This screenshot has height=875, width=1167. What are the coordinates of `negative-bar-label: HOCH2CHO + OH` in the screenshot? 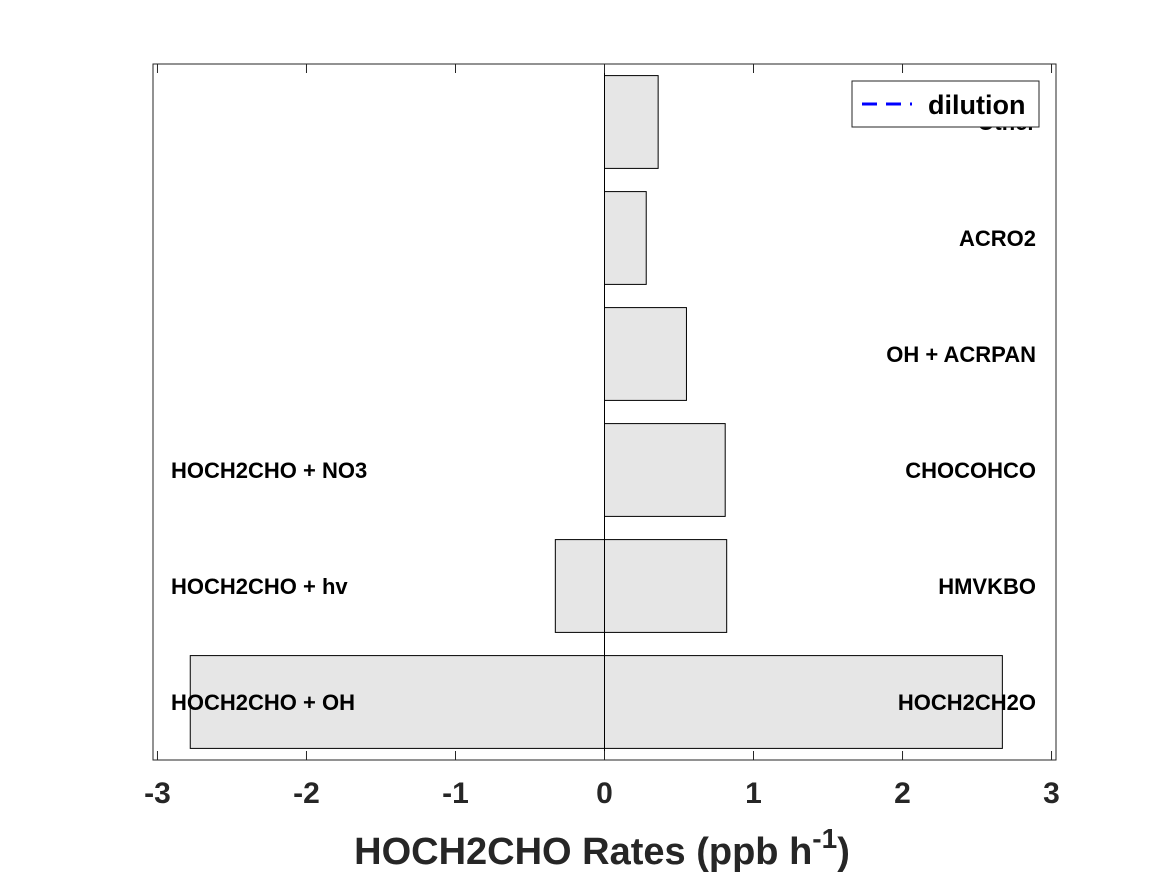 It's located at (263, 702).